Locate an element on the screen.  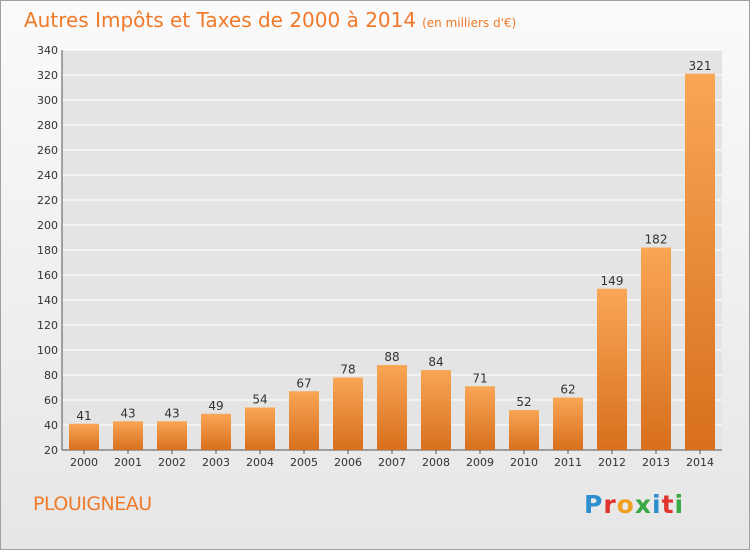
y-tick-label: 180 is located at coordinates (47, 250).